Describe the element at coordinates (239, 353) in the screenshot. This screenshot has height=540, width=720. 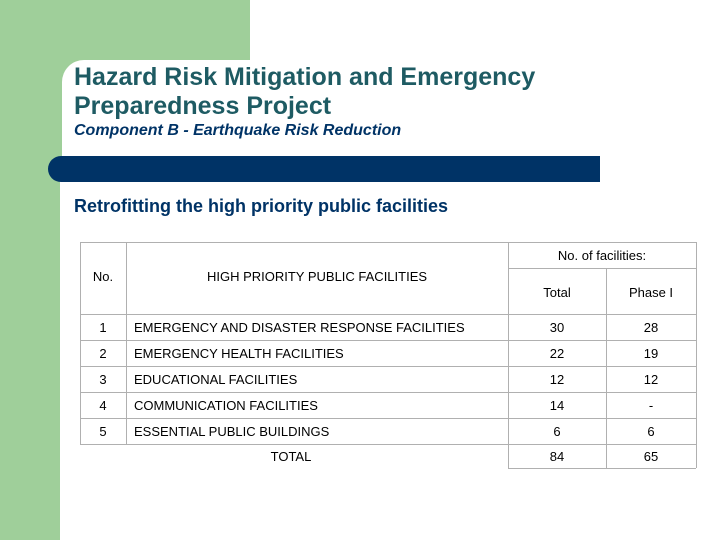
I see `row-facility: EMERGENCY HEALTH FACILITIES` at that location.